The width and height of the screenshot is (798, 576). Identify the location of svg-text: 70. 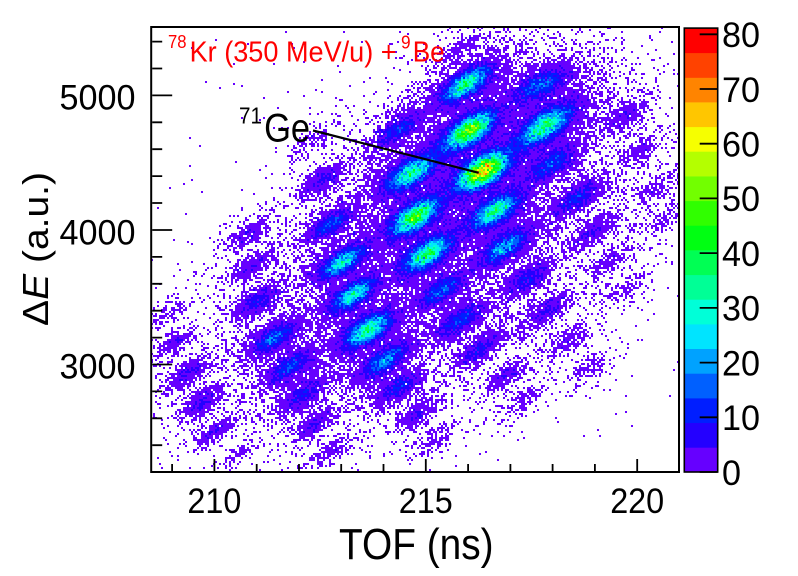
(741, 90).